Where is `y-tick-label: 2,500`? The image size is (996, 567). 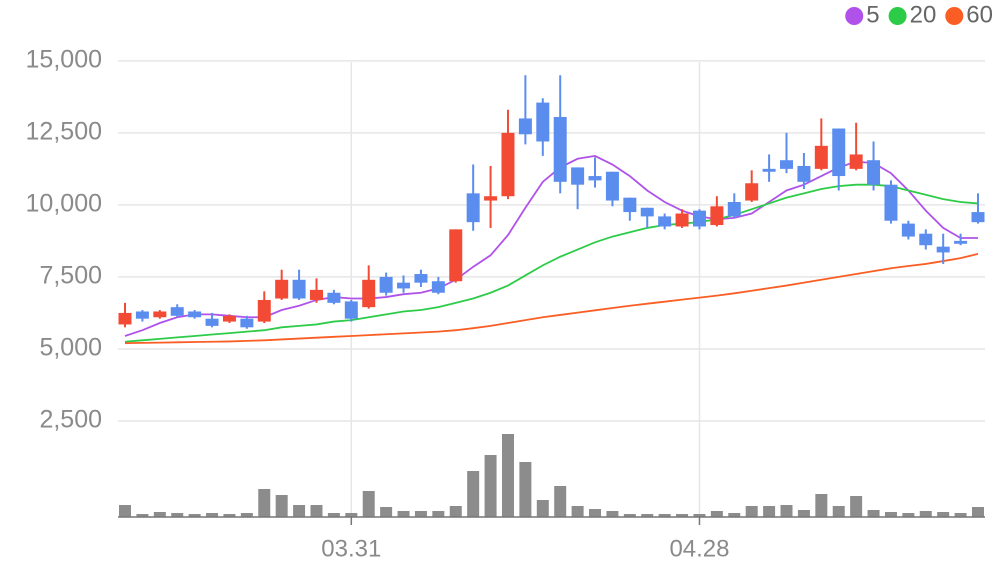
y-tick-label: 2,500 is located at coordinates (70, 420).